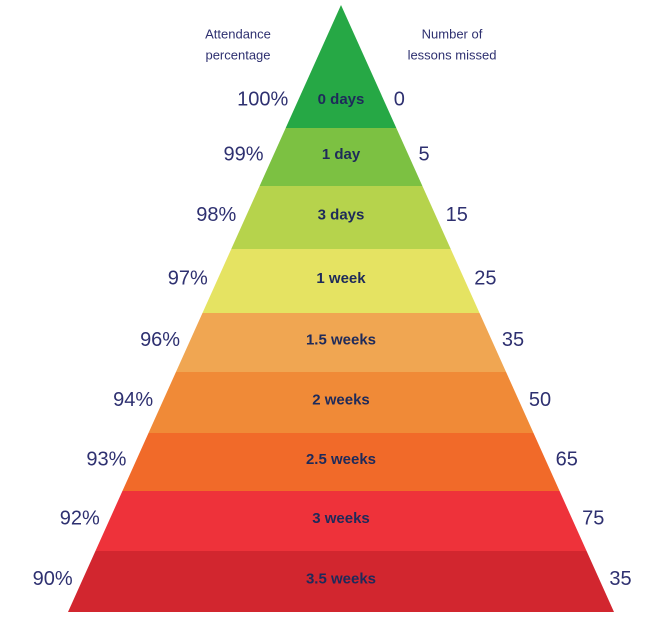  I want to click on band-label: 2 weeks, so click(341, 399).